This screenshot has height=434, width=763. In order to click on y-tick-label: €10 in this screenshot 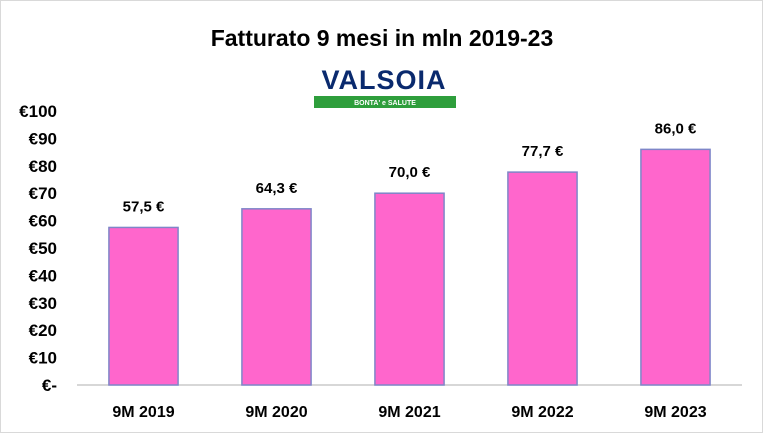, I will do `click(43, 358)`.